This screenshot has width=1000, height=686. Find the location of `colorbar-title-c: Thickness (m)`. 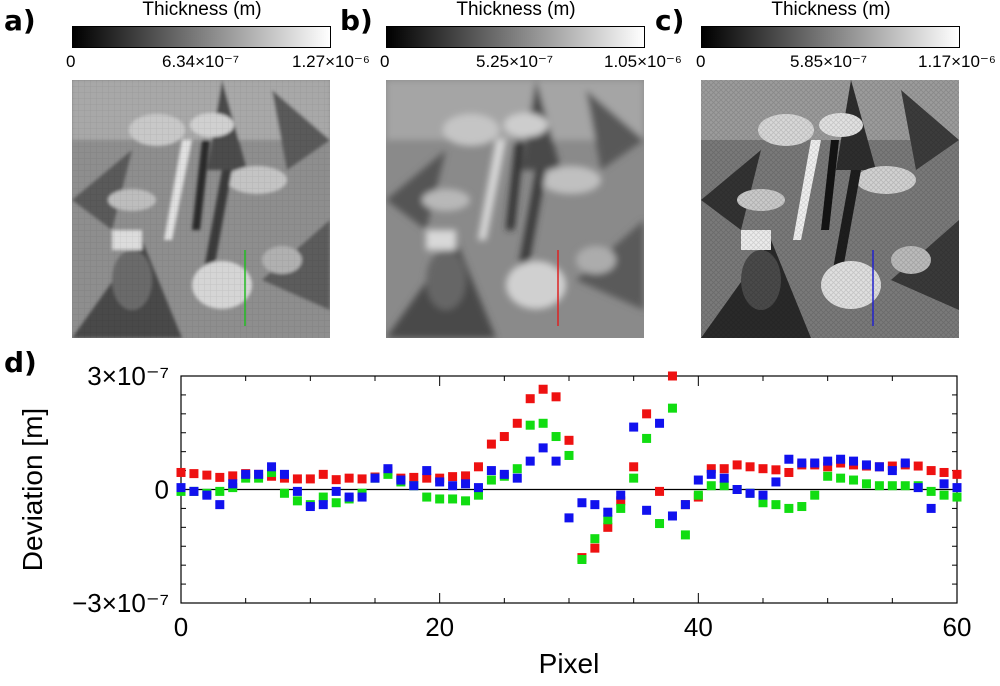

colorbar-title-c: Thickness (m) is located at coordinates (831, 10).